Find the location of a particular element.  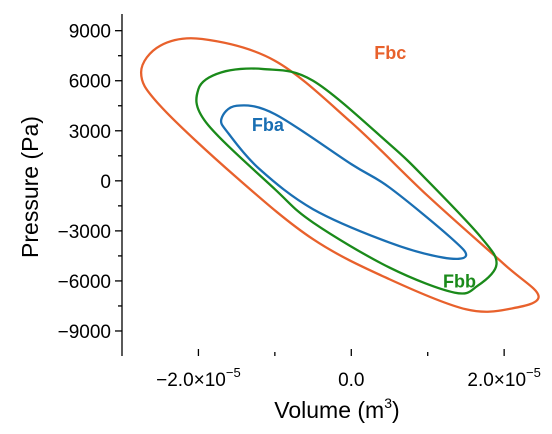

y-axis-ticks: 9000 6000 3000 0 −3000 −6000 −9000 is located at coordinates (90, 182).